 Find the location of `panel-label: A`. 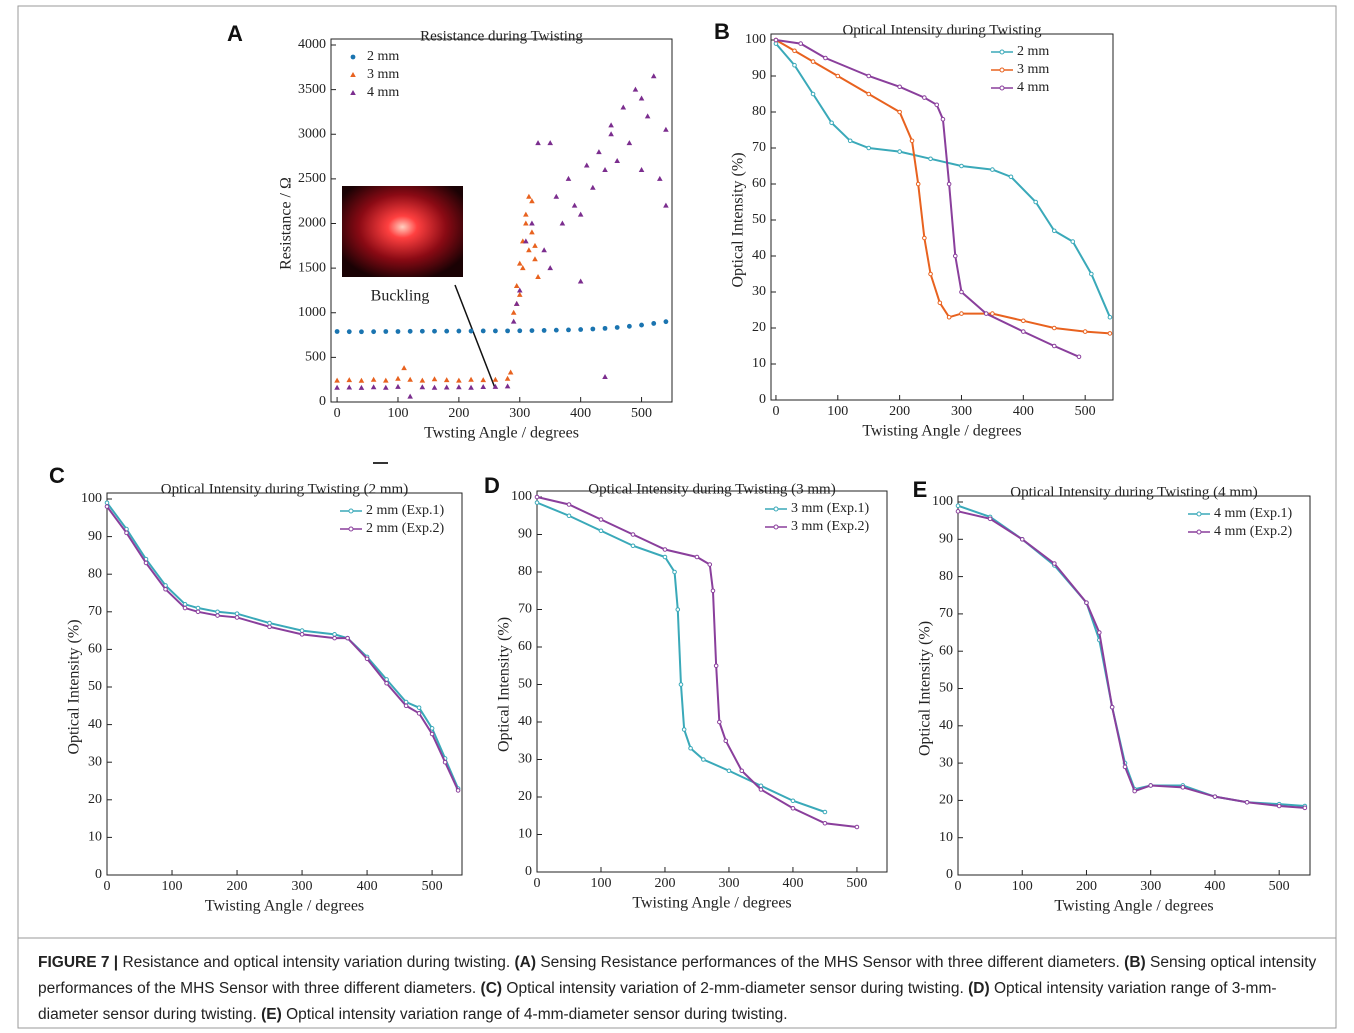

panel-label: A is located at coordinates (235, 33).